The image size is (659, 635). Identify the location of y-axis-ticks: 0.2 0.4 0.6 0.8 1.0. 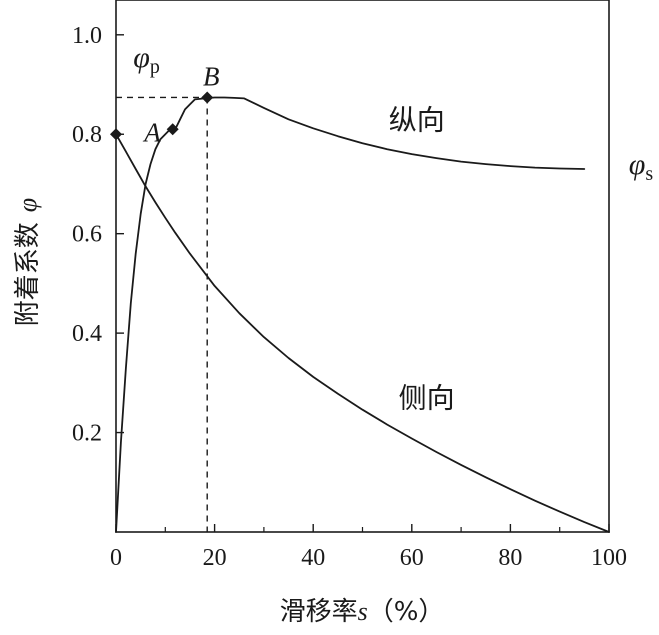
(98, 235).